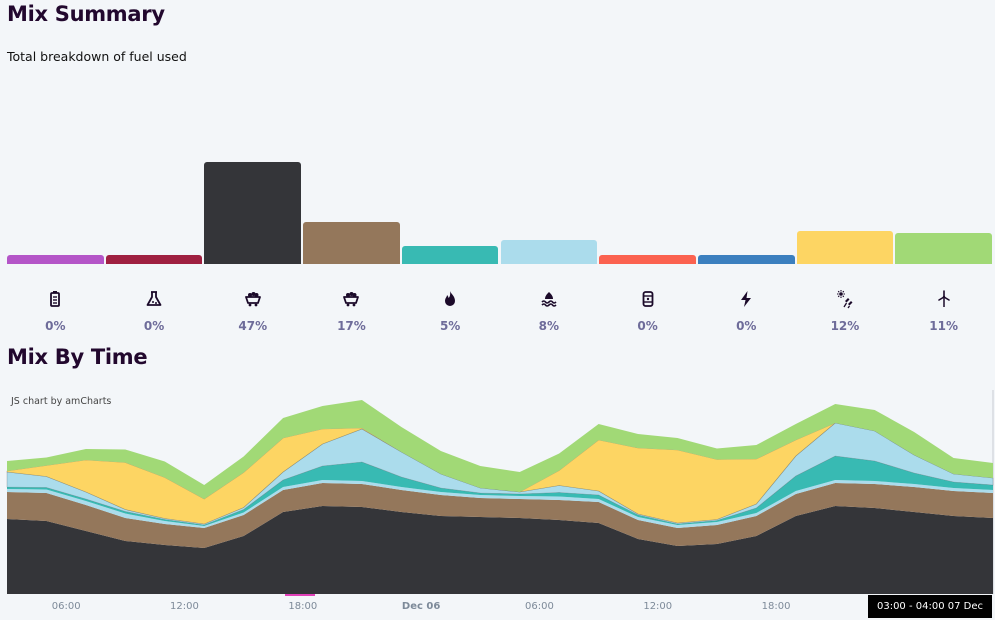 This screenshot has height=620, width=995. I want to click on bar-solar, so click(845, 247).